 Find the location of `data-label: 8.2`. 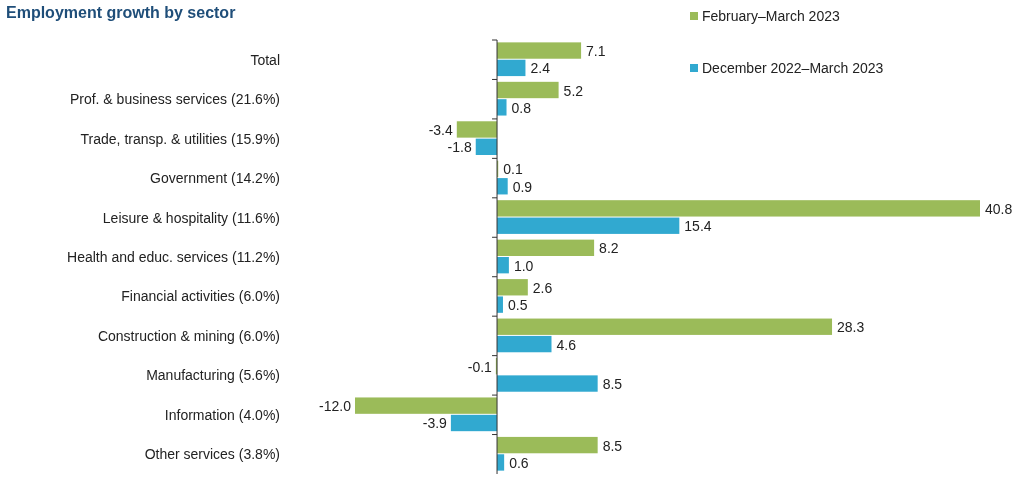

data-label: 8.2 is located at coordinates (609, 248).